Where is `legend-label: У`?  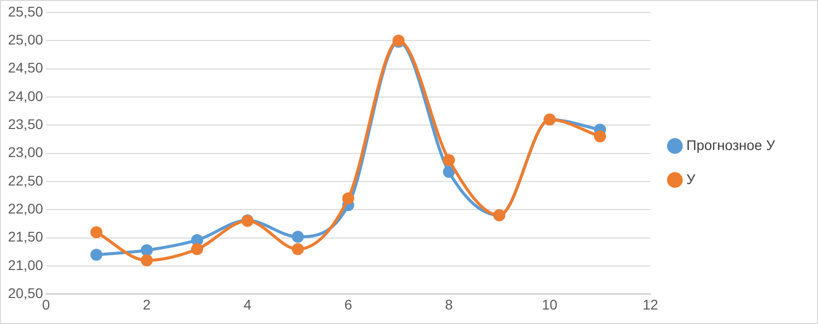 legend-label: У is located at coordinates (691, 178).